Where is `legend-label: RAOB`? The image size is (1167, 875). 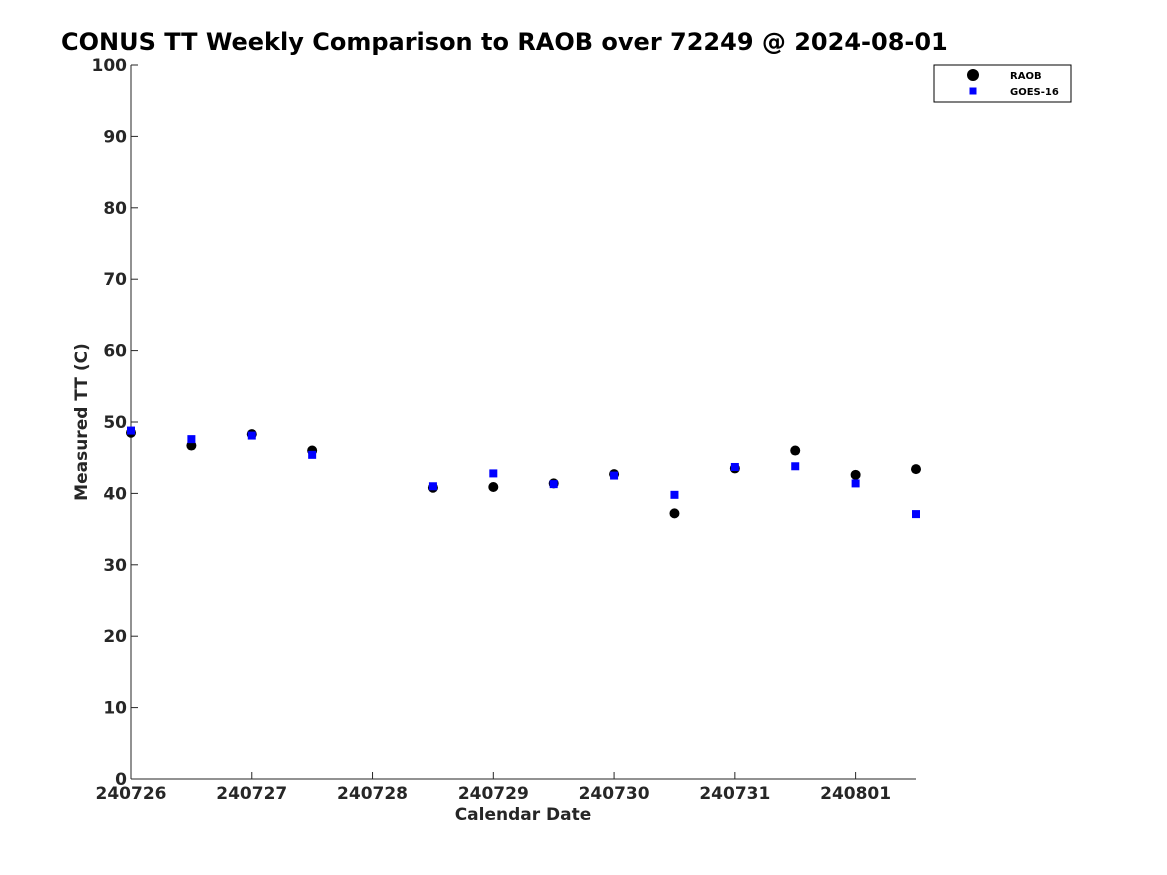 legend-label: RAOB is located at coordinates (1026, 76).